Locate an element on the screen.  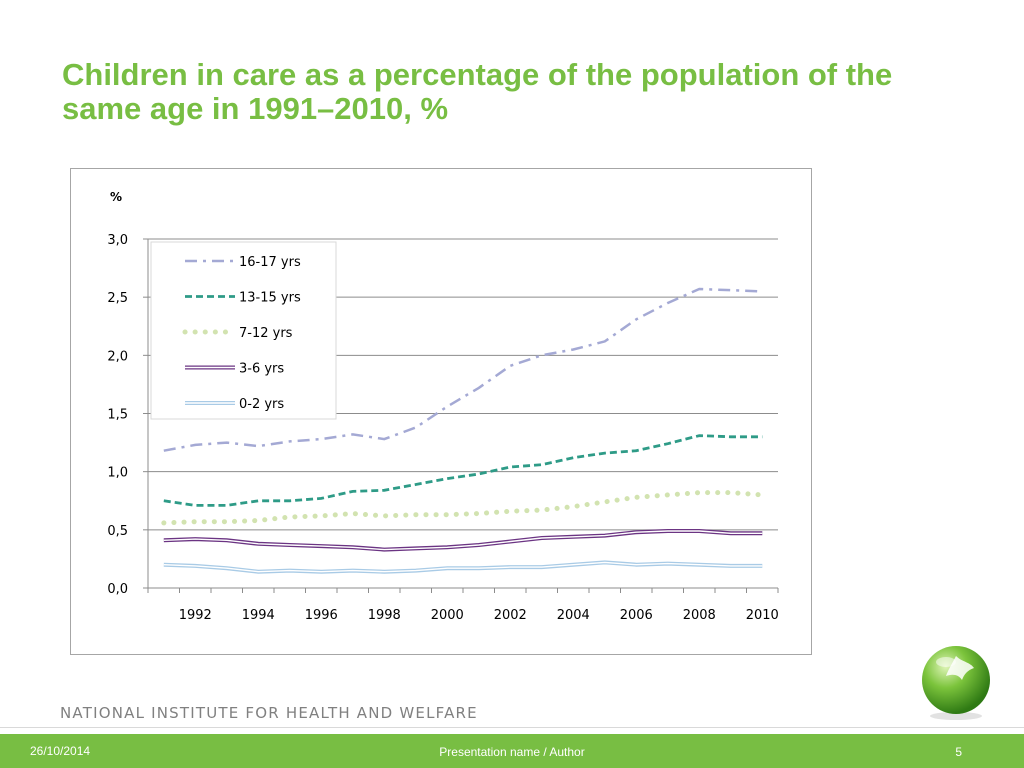
x-tick-label: 2002 is located at coordinates (510, 615).